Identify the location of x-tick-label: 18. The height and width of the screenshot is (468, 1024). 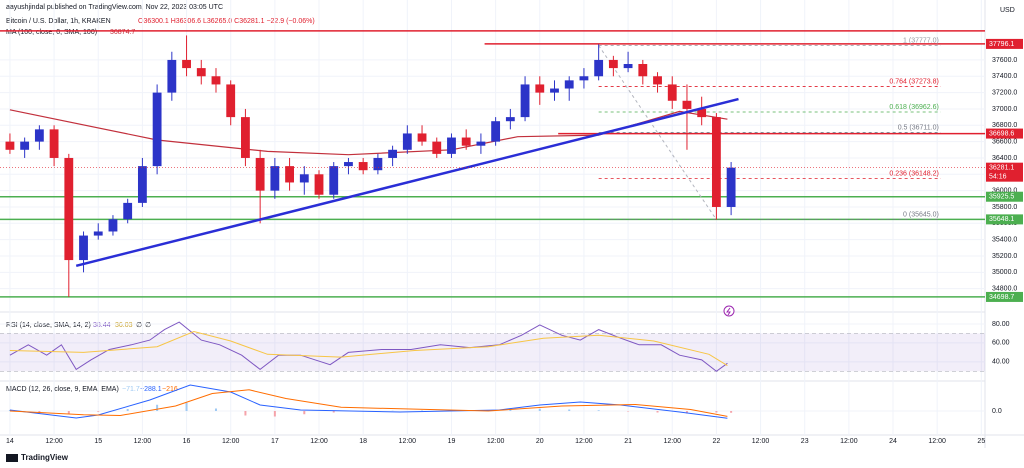
(363, 441).